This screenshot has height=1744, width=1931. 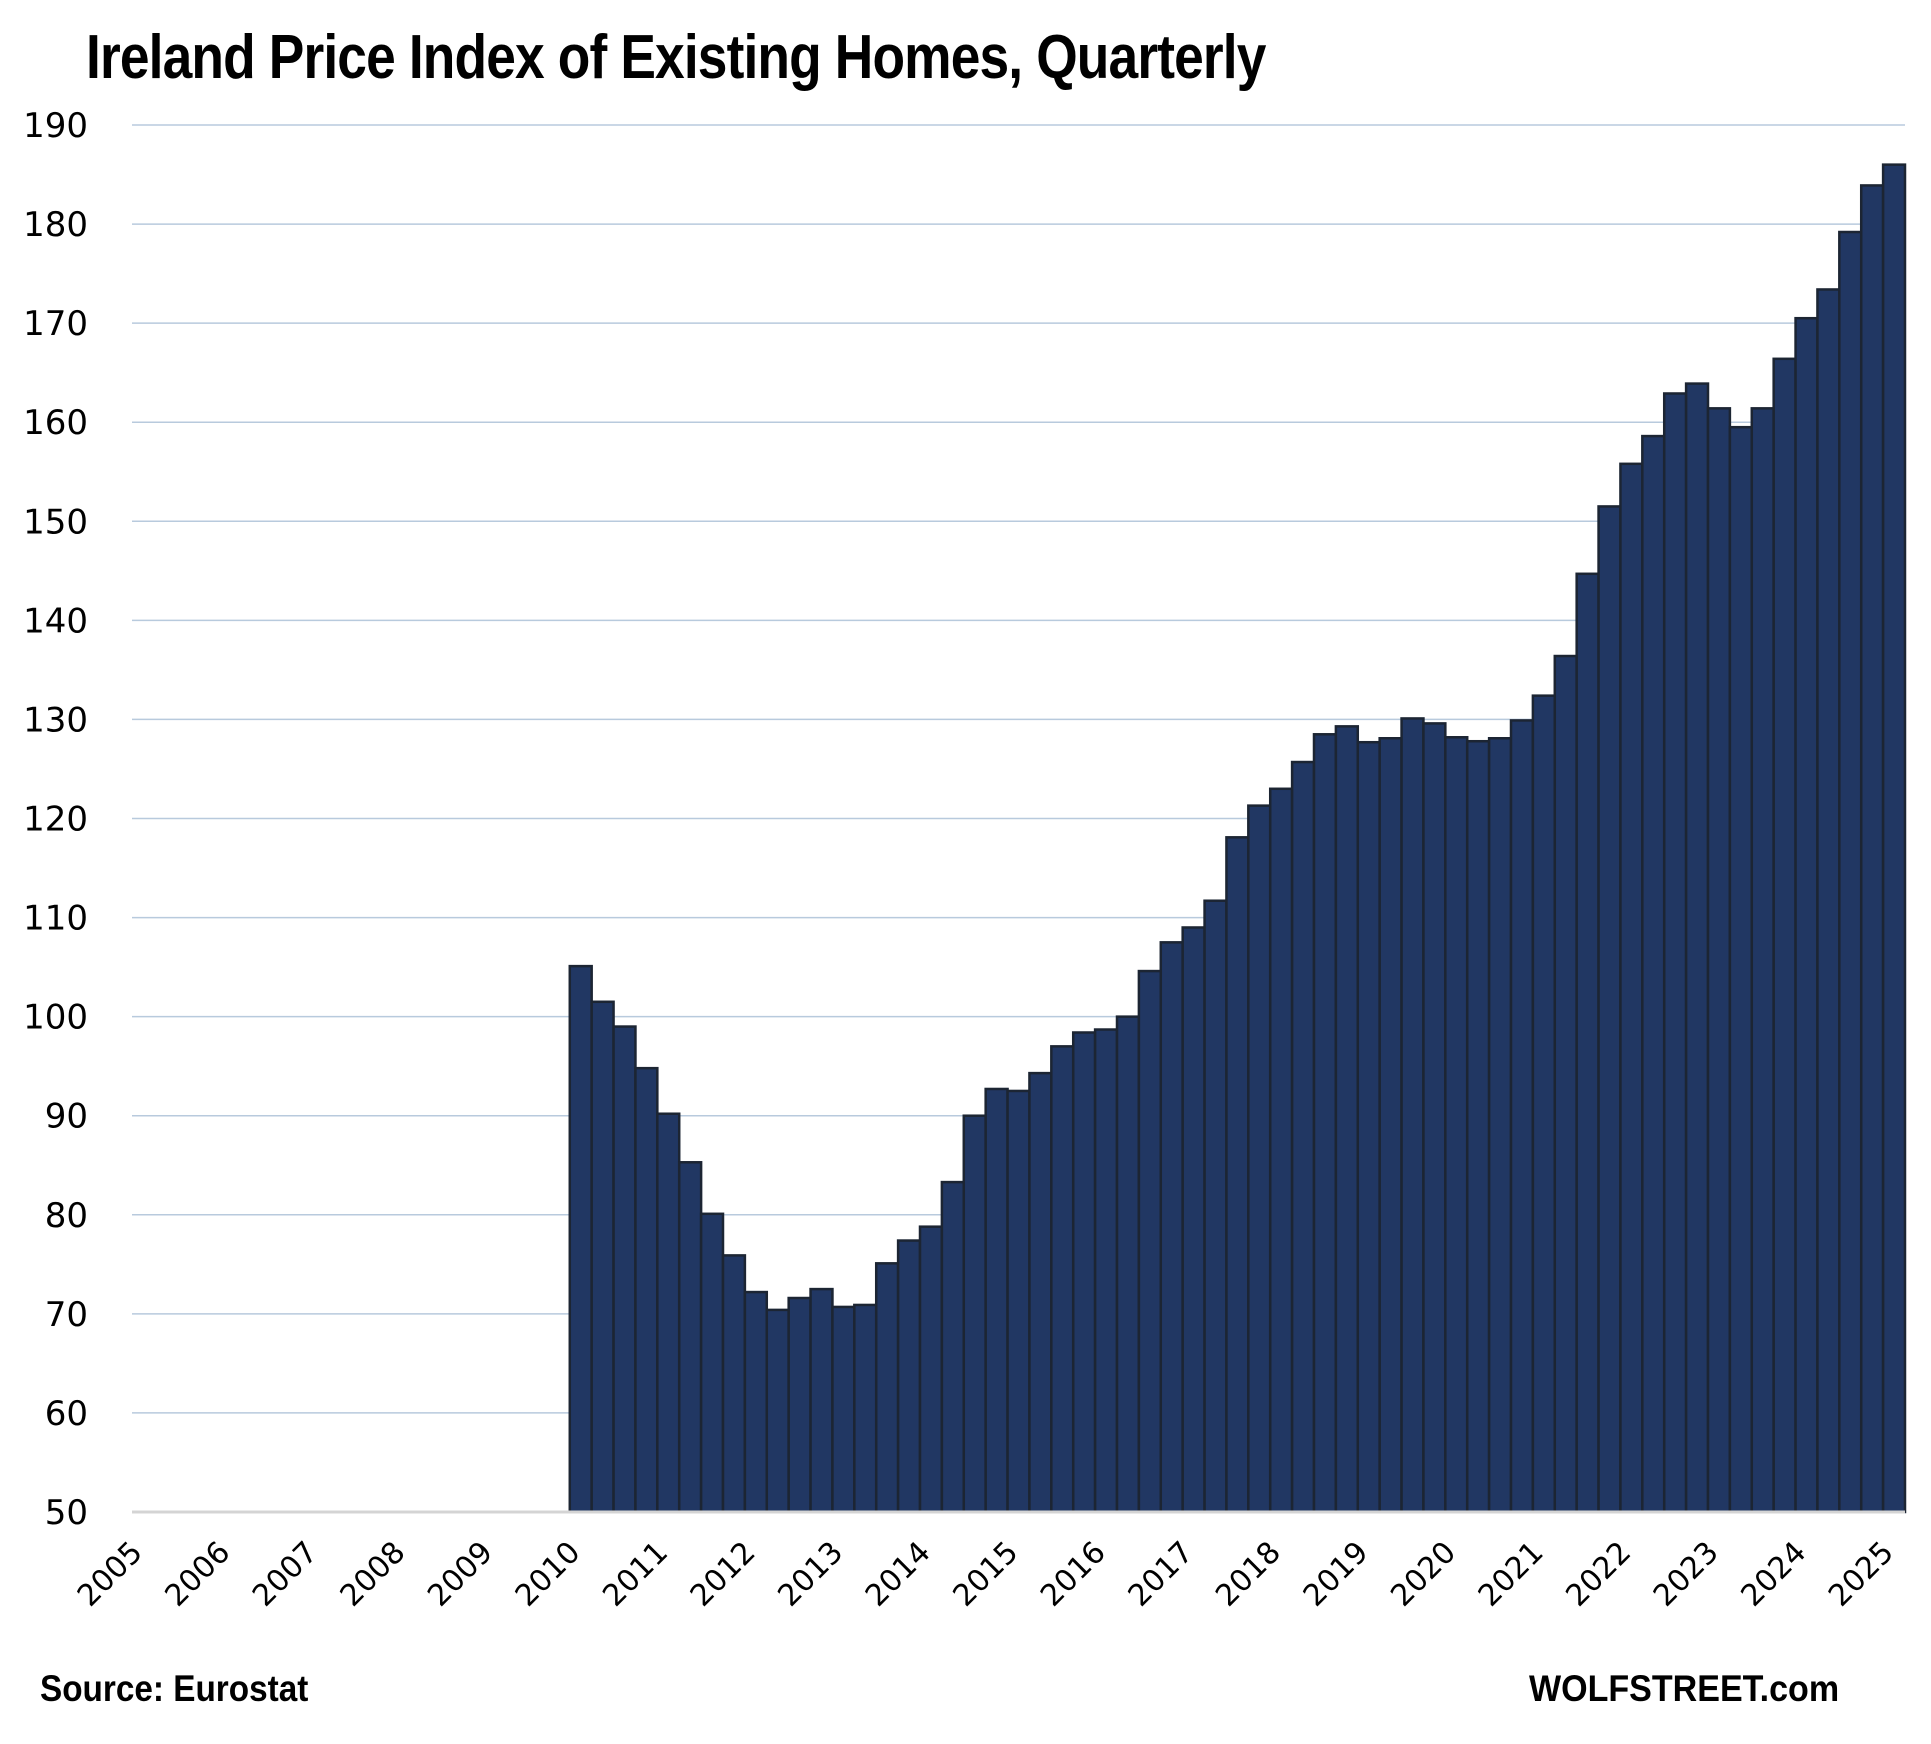 What do you see at coordinates (1303, 1137) in the screenshot?
I see `bar-2018-Q2` at bounding box center [1303, 1137].